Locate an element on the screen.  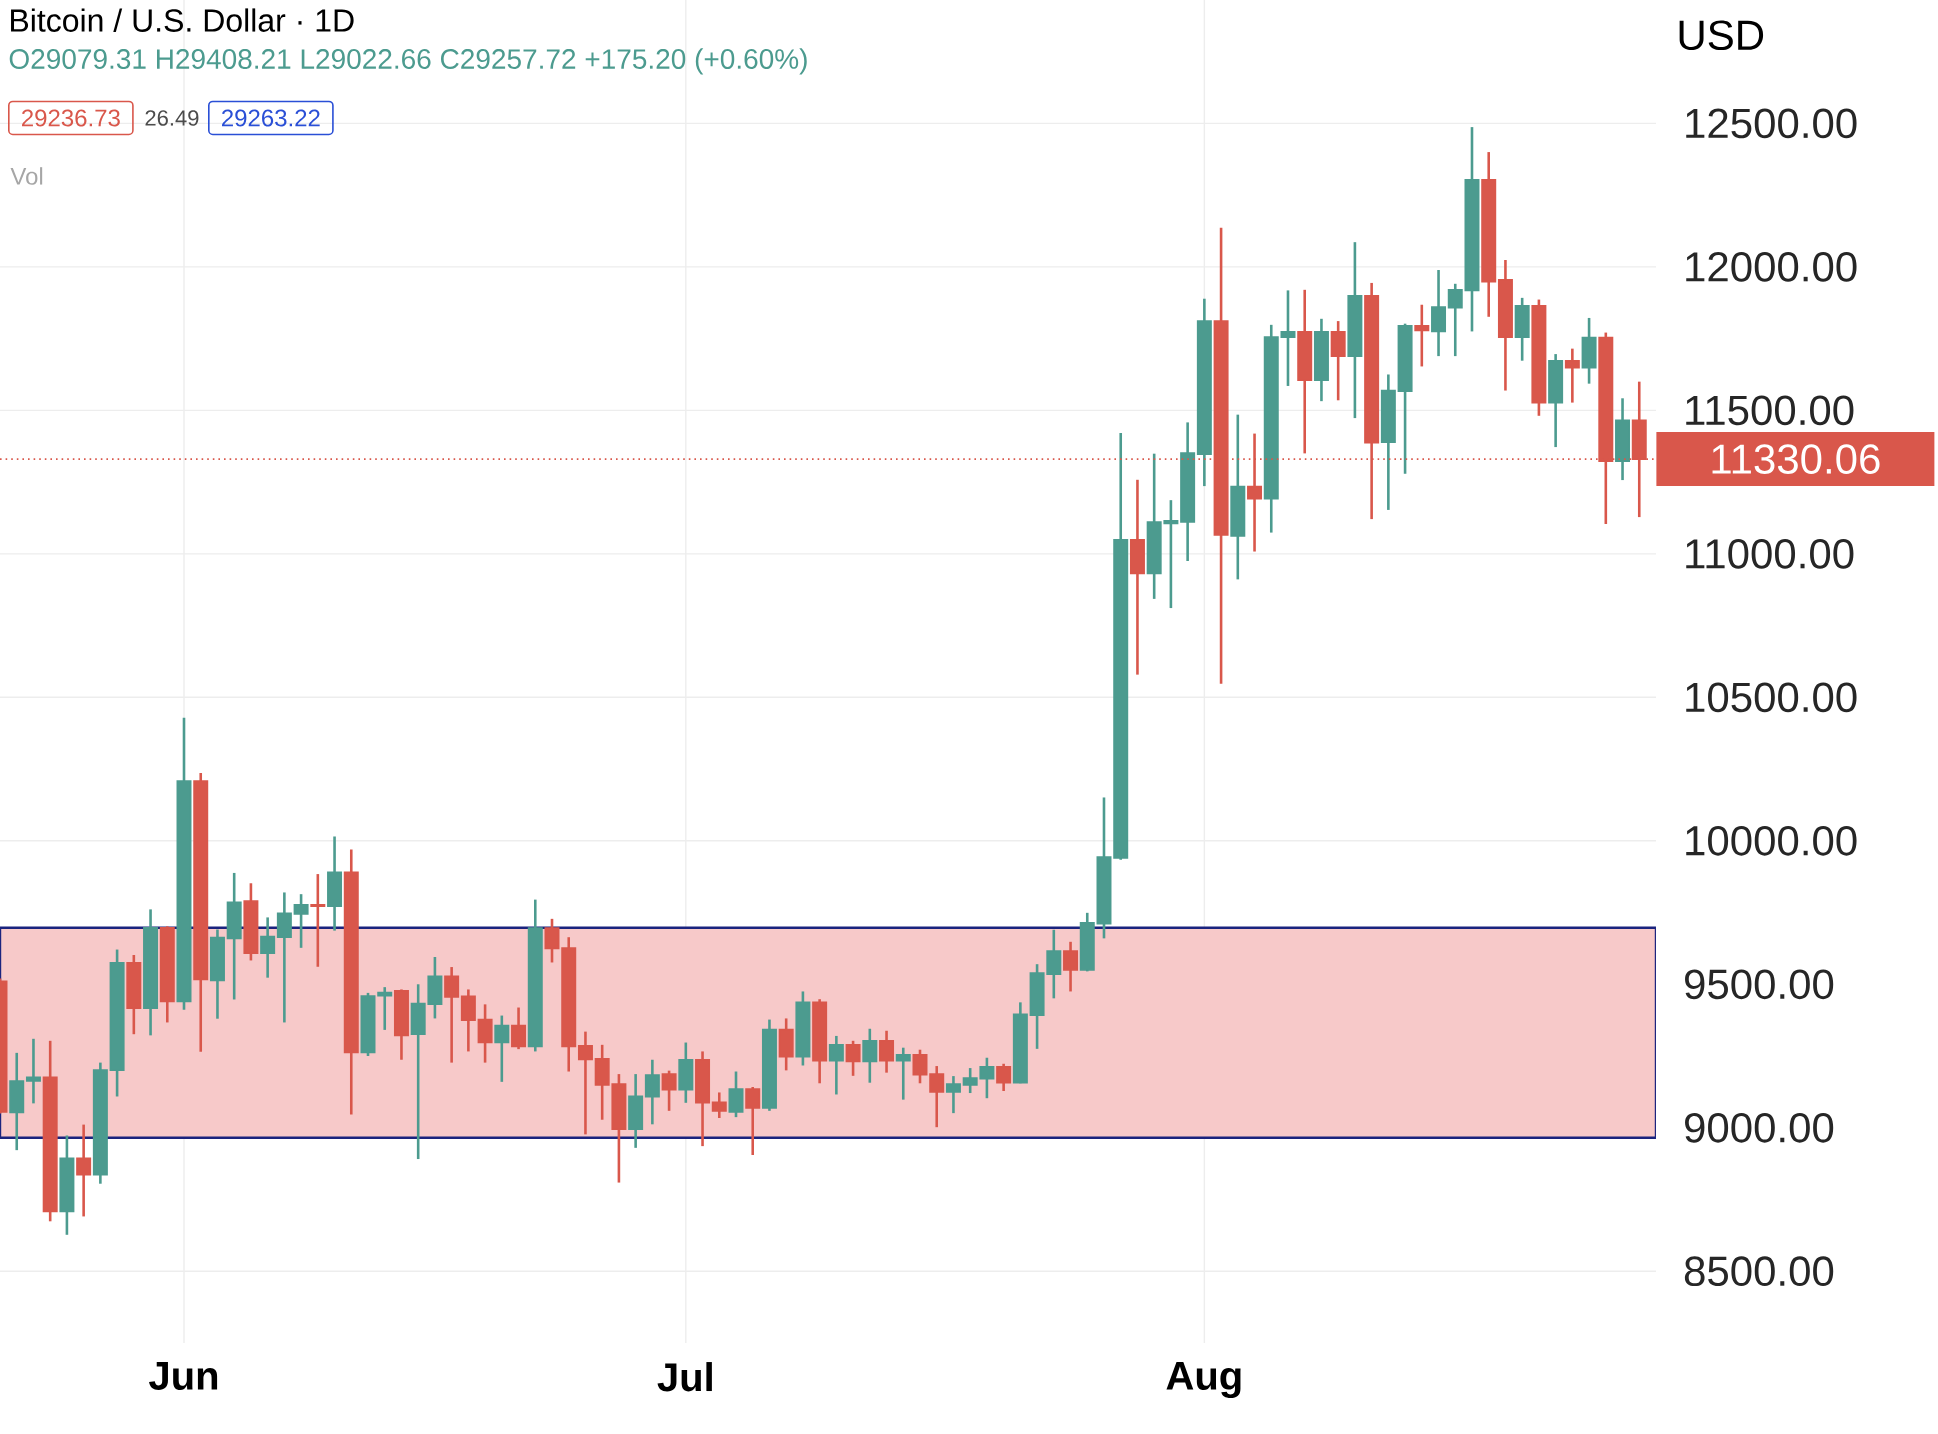
text: O29079.31 H29408.21 L29022.66 C29257.72 +175.20 (+0.60%) is located at coordinates (408, 61).